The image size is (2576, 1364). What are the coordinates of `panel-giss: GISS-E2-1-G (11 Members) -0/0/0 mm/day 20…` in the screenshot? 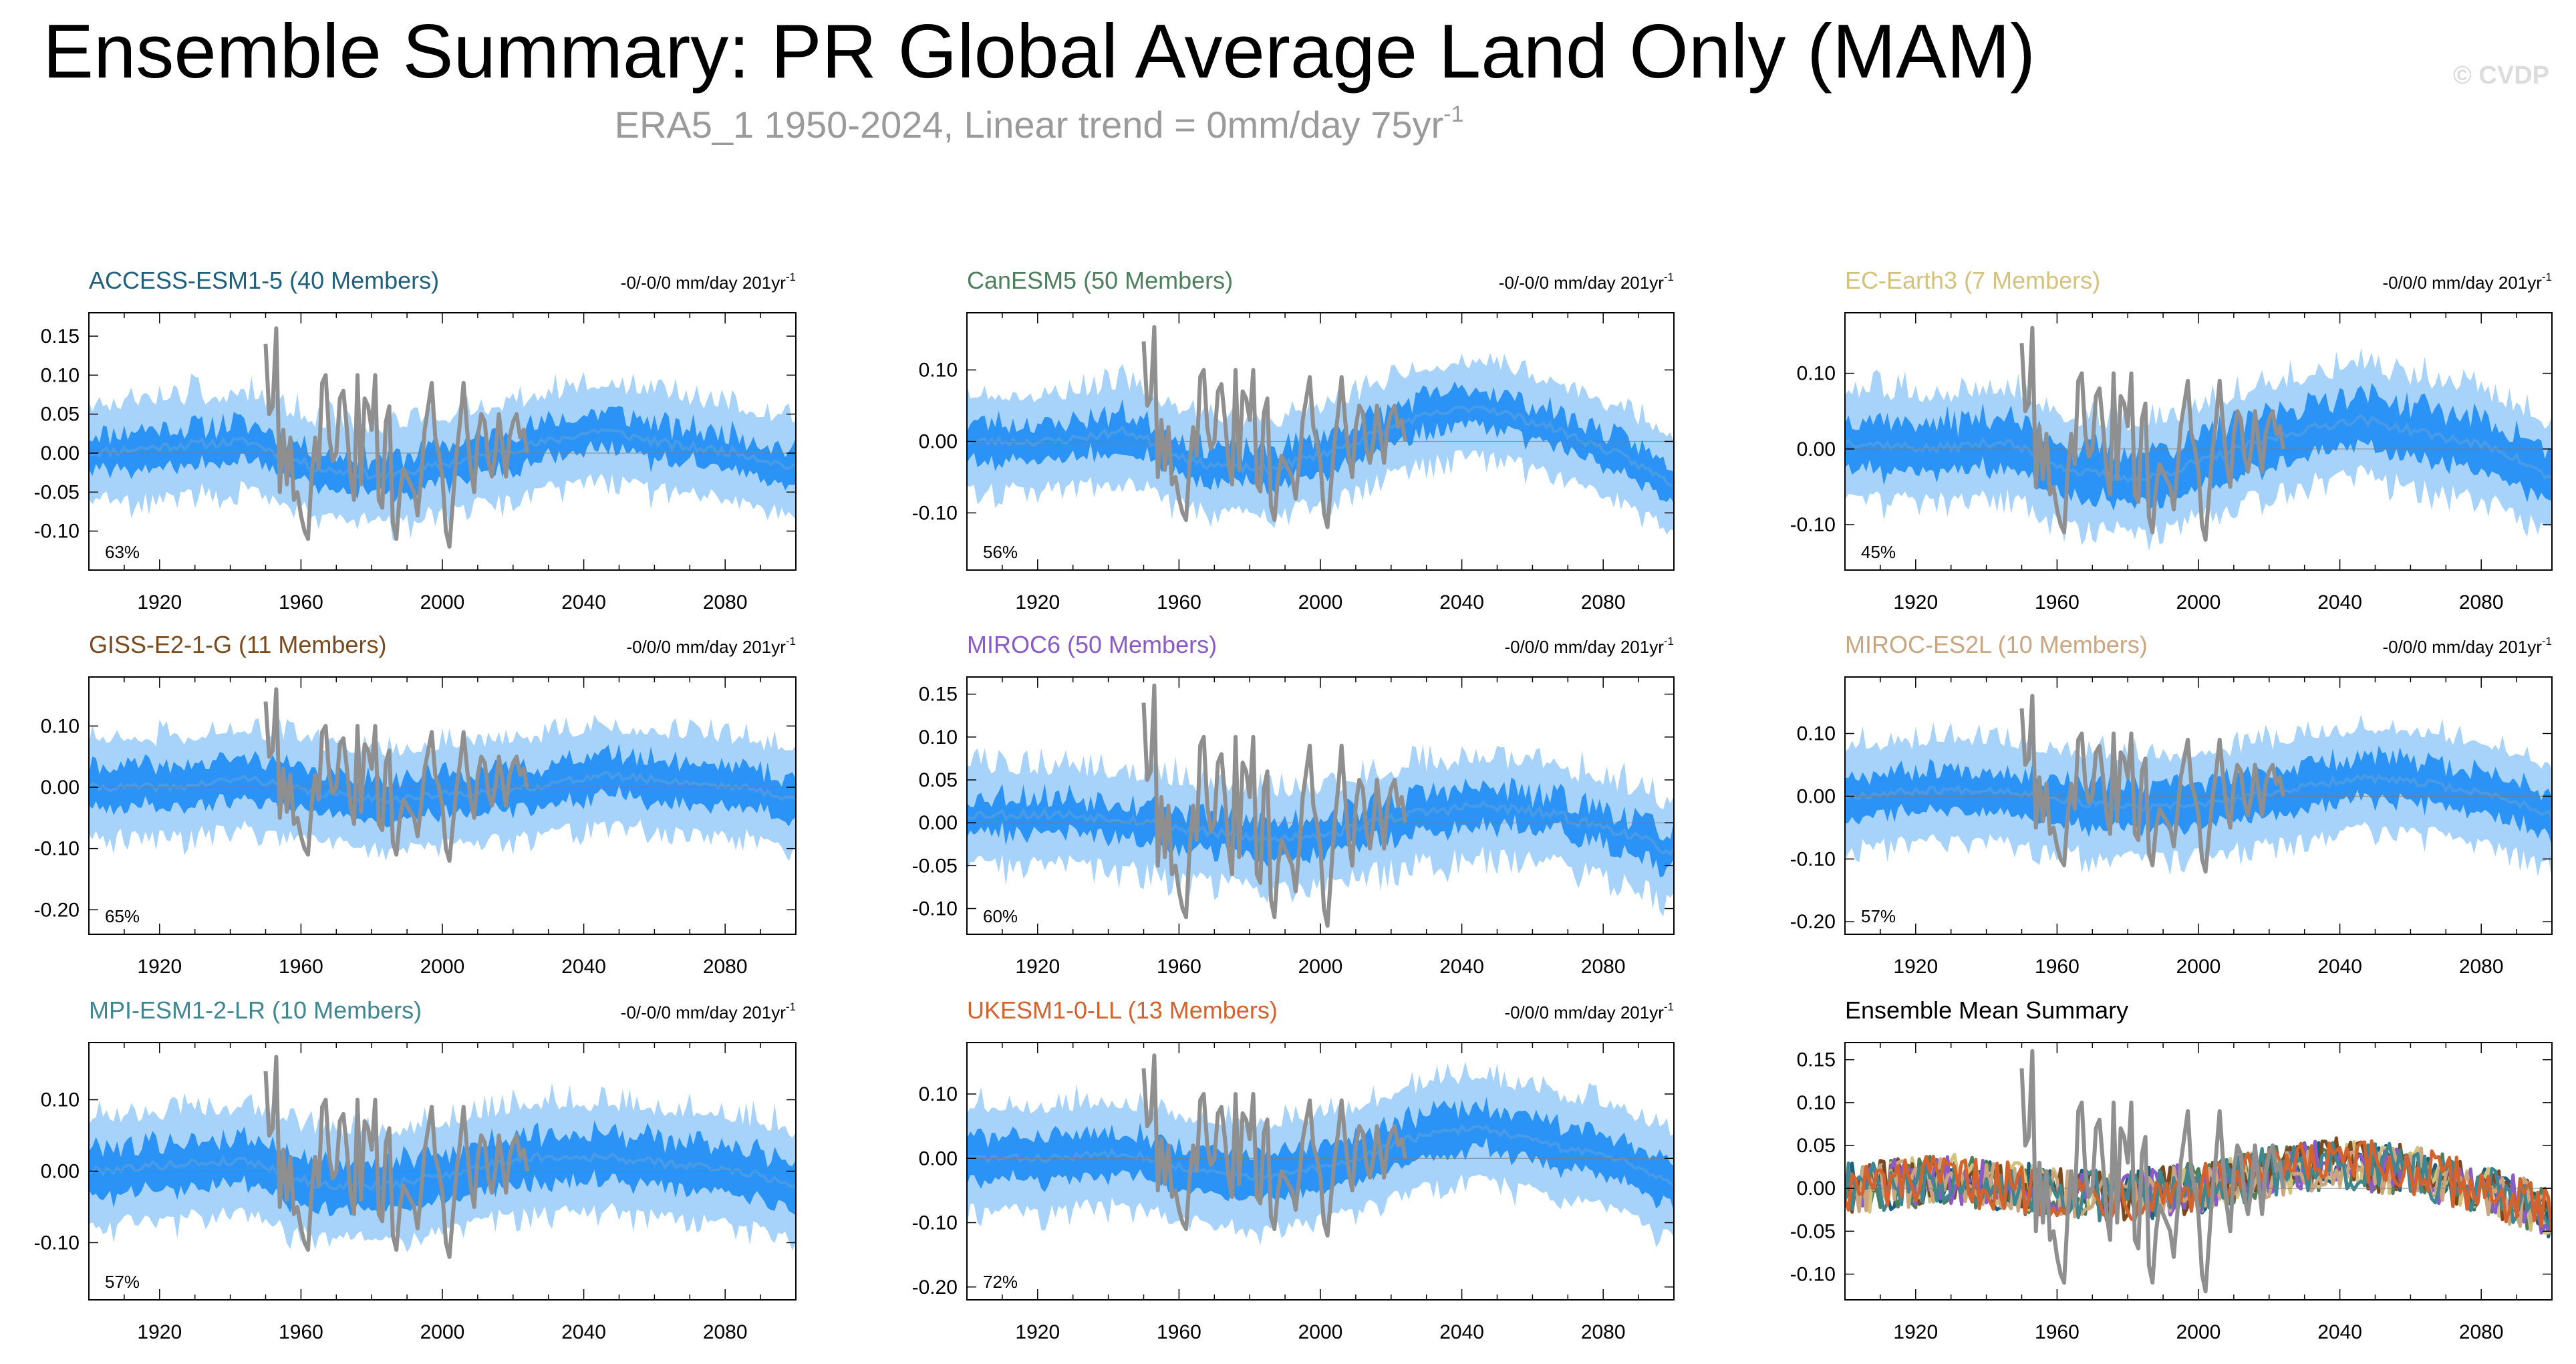 It's located at (415, 804).